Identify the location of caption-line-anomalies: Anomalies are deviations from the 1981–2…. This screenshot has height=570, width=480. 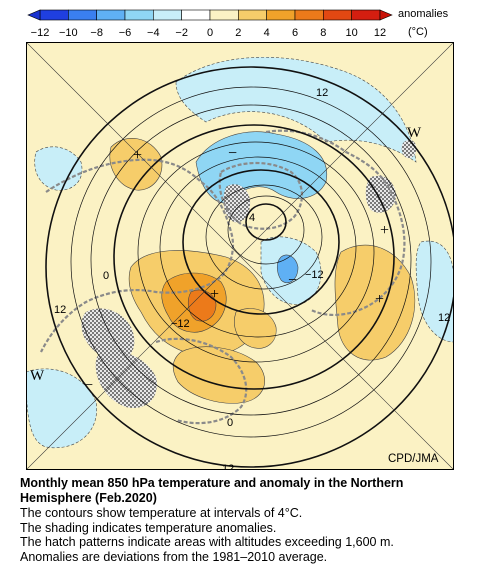
(174, 556).